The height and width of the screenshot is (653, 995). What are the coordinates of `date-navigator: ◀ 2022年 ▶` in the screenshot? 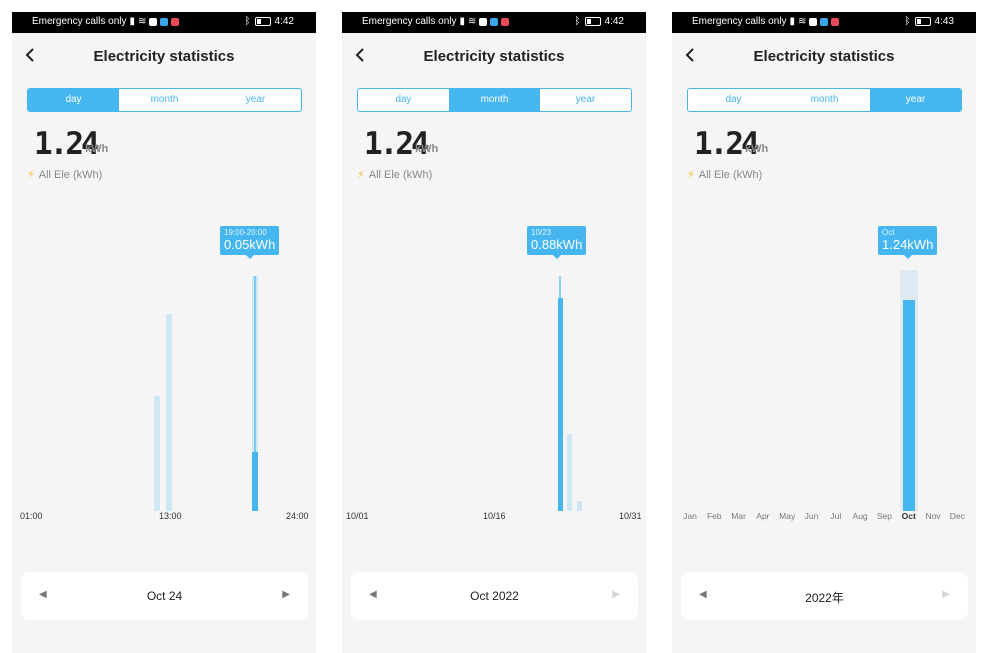 It's located at (824, 596).